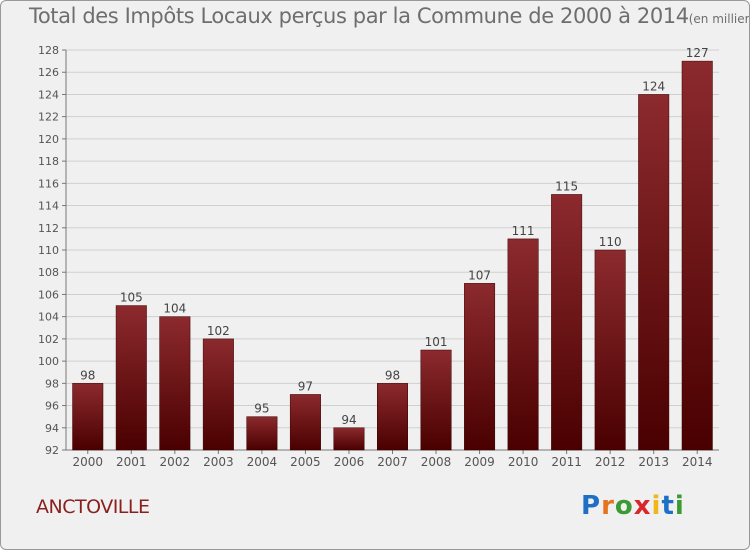 This screenshot has height=550, width=750. I want to click on bar-2007, so click(392, 417).